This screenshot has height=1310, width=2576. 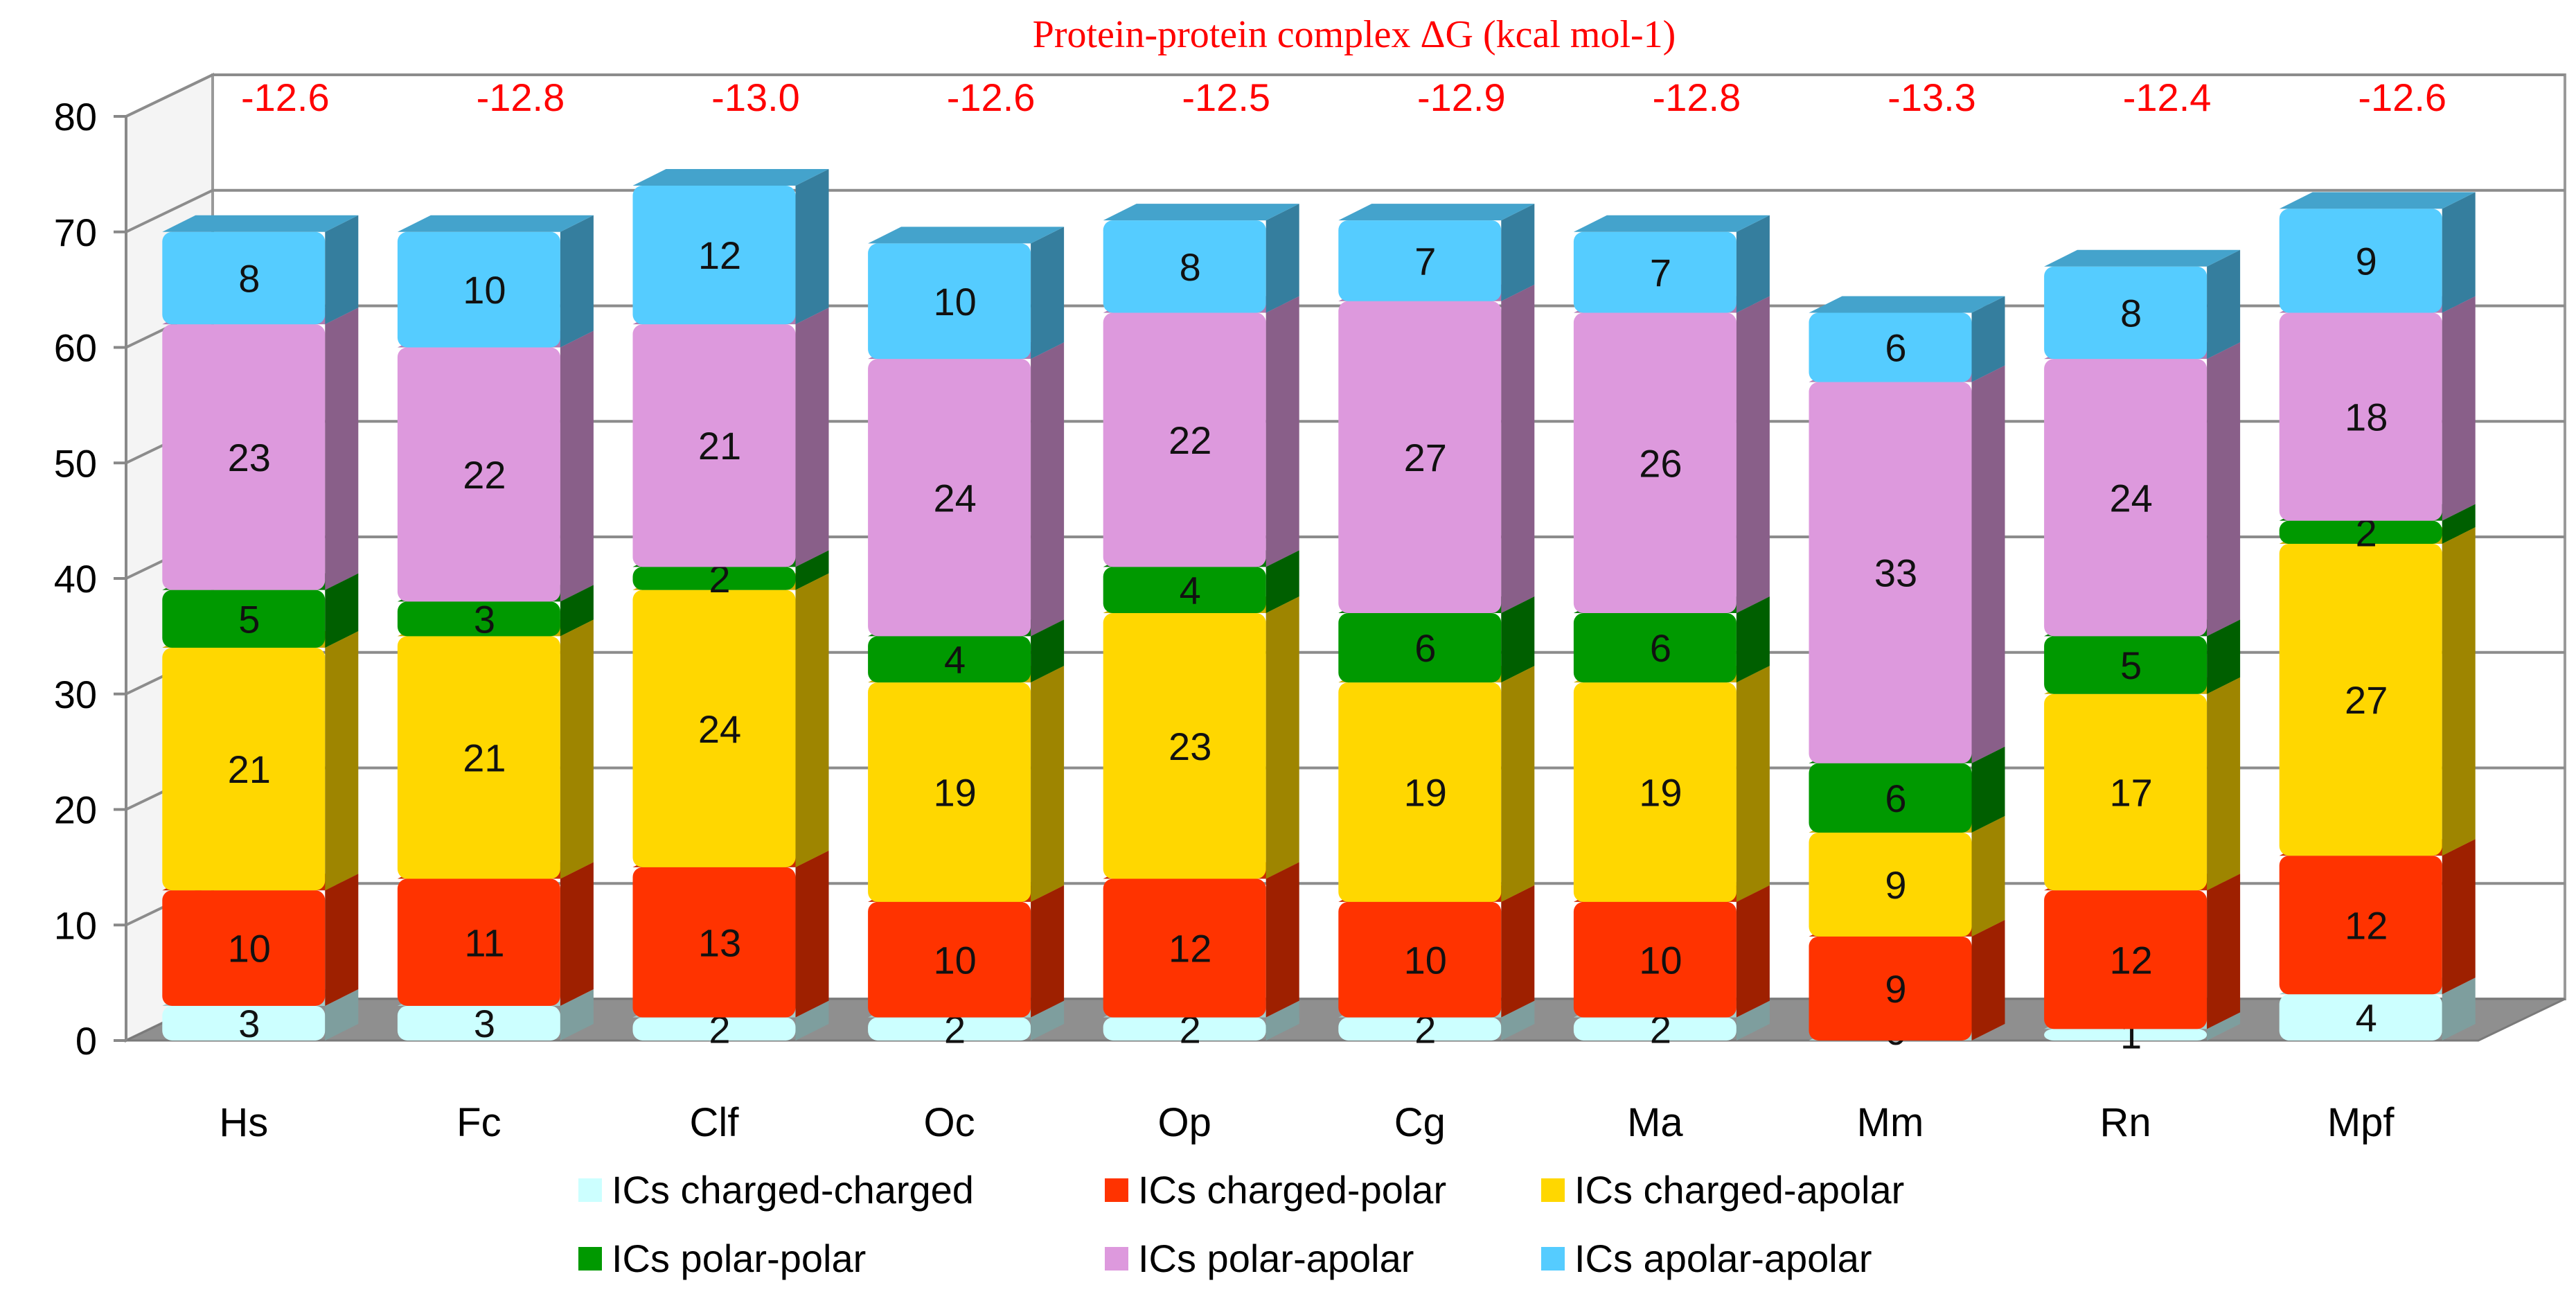 What do you see at coordinates (2366, 1018) in the screenshot?
I see `data-label: 4` at bounding box center [2366, 1018].